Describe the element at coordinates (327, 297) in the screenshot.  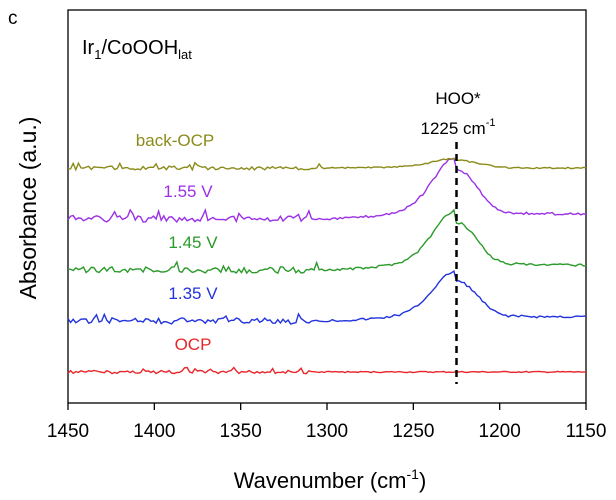
I see `series-line-1-35-v` at that location.